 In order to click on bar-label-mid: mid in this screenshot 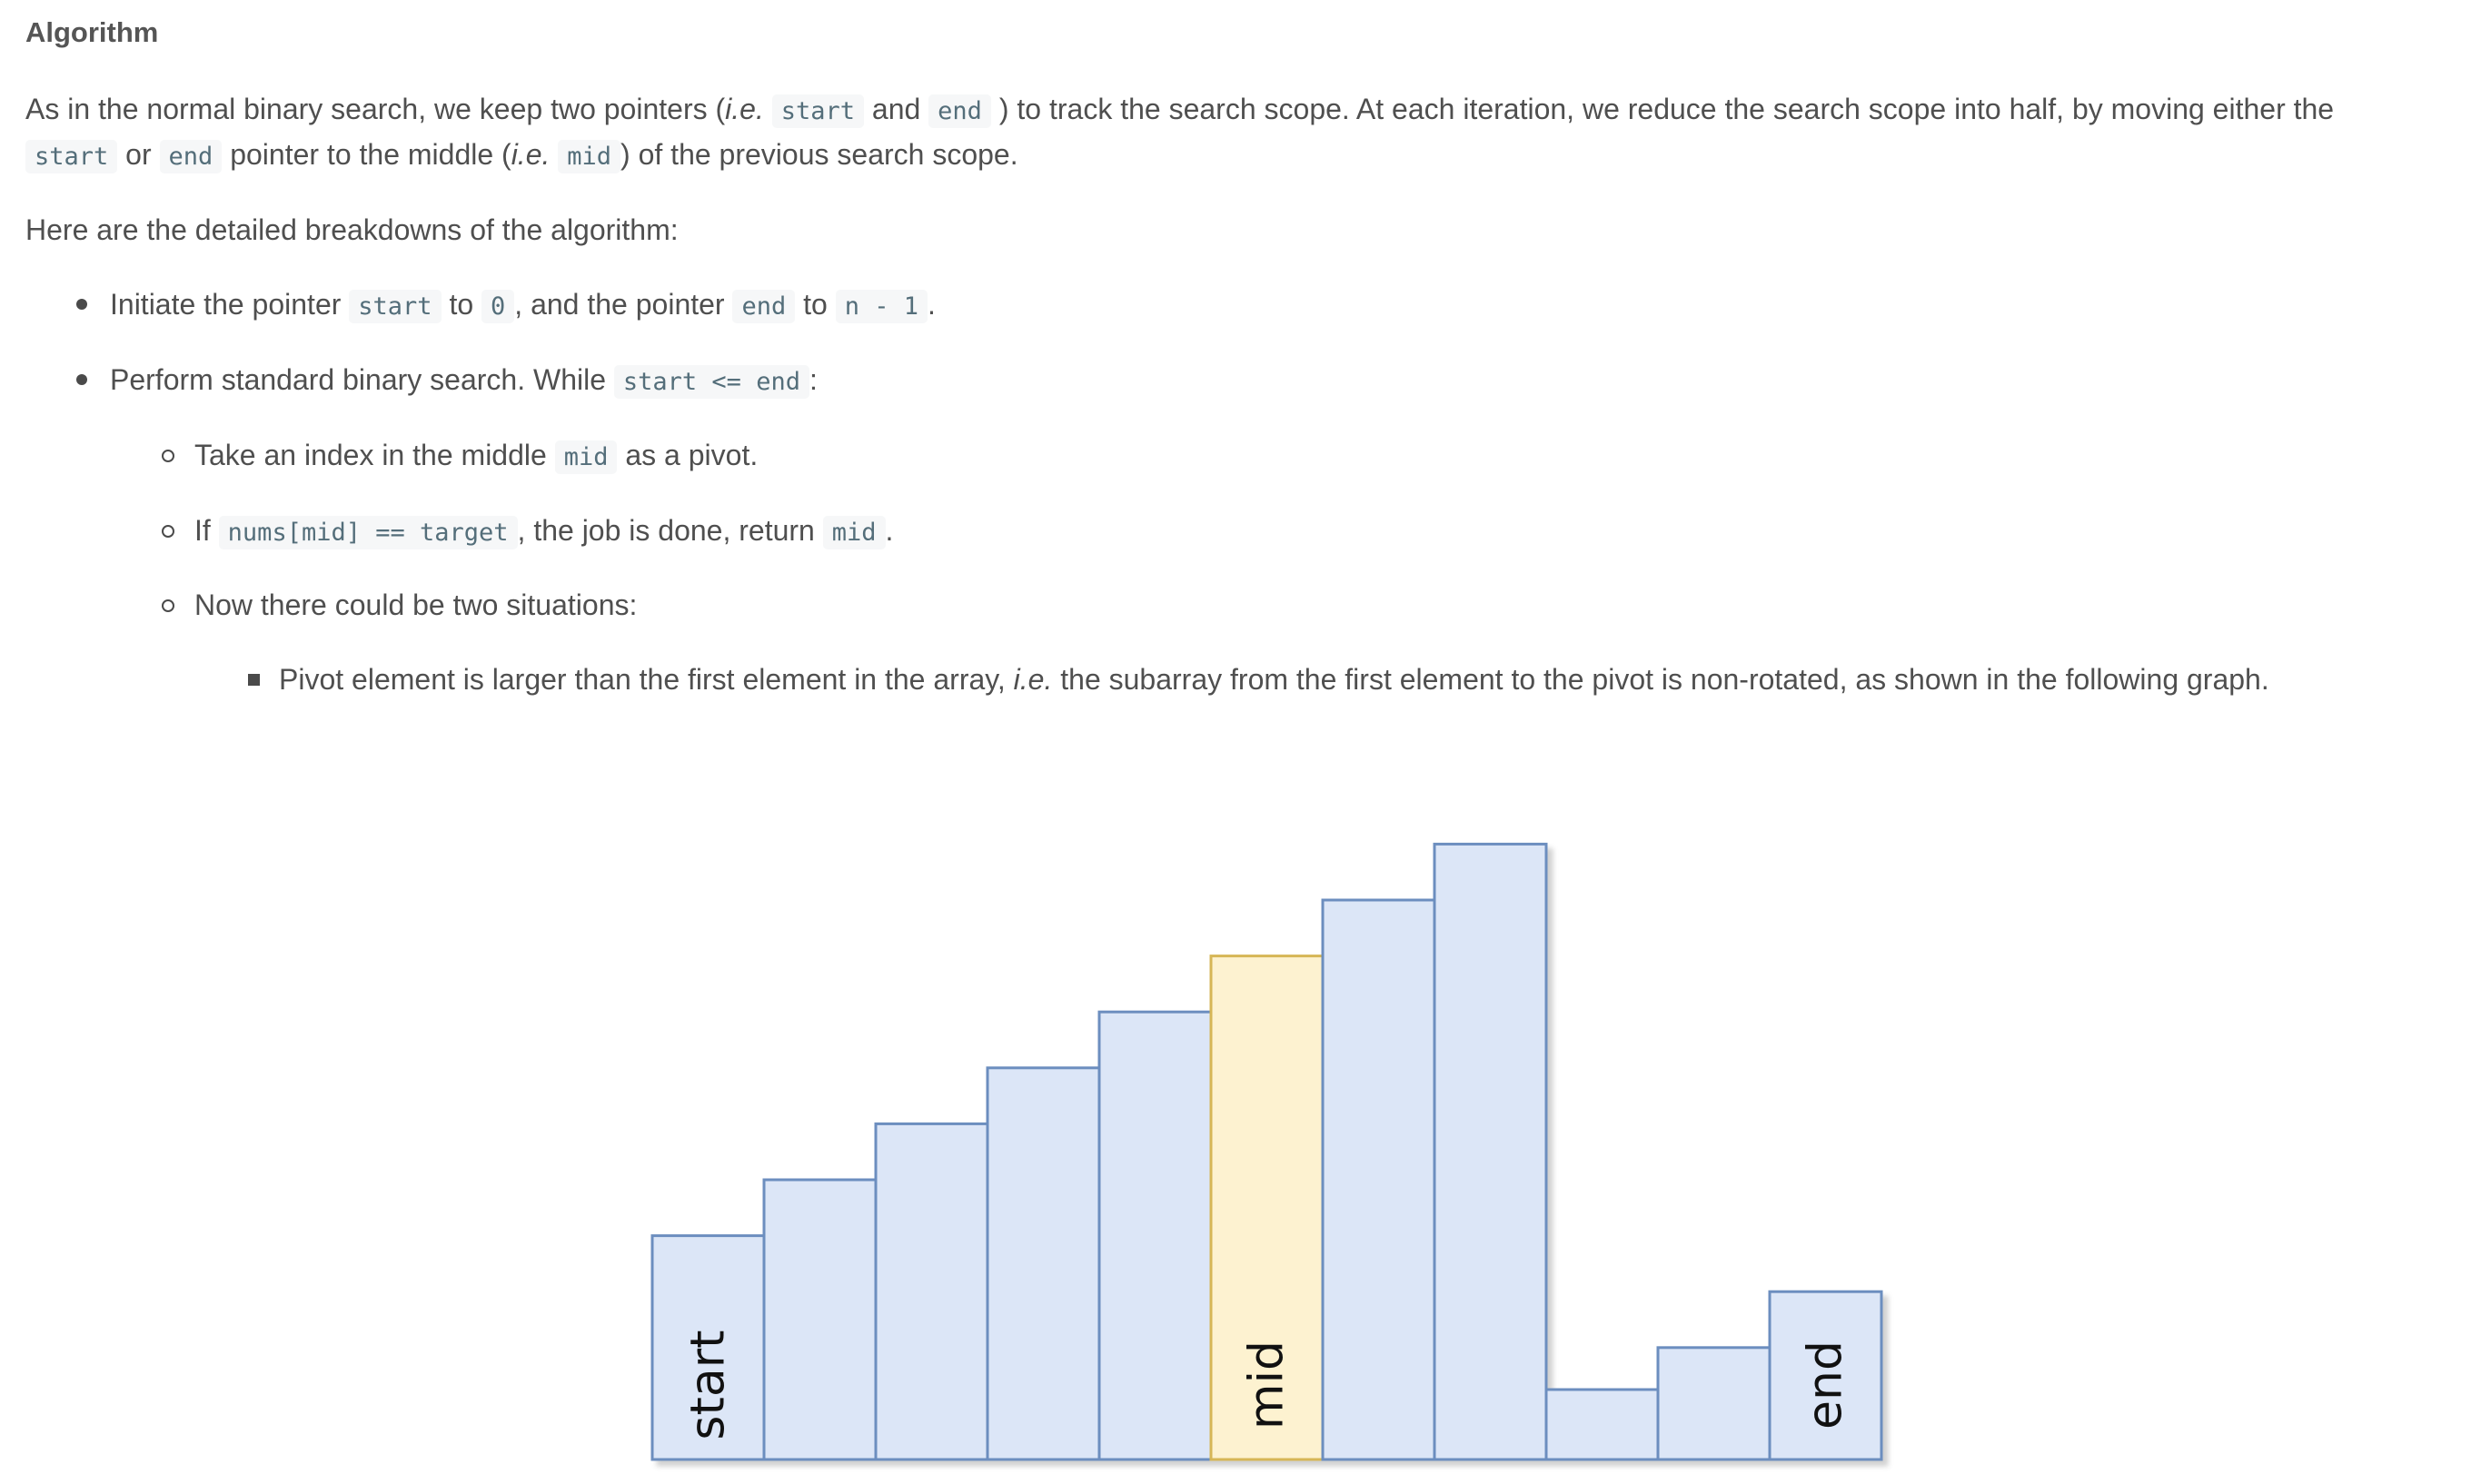, I will do `click(1267, 1385)`.